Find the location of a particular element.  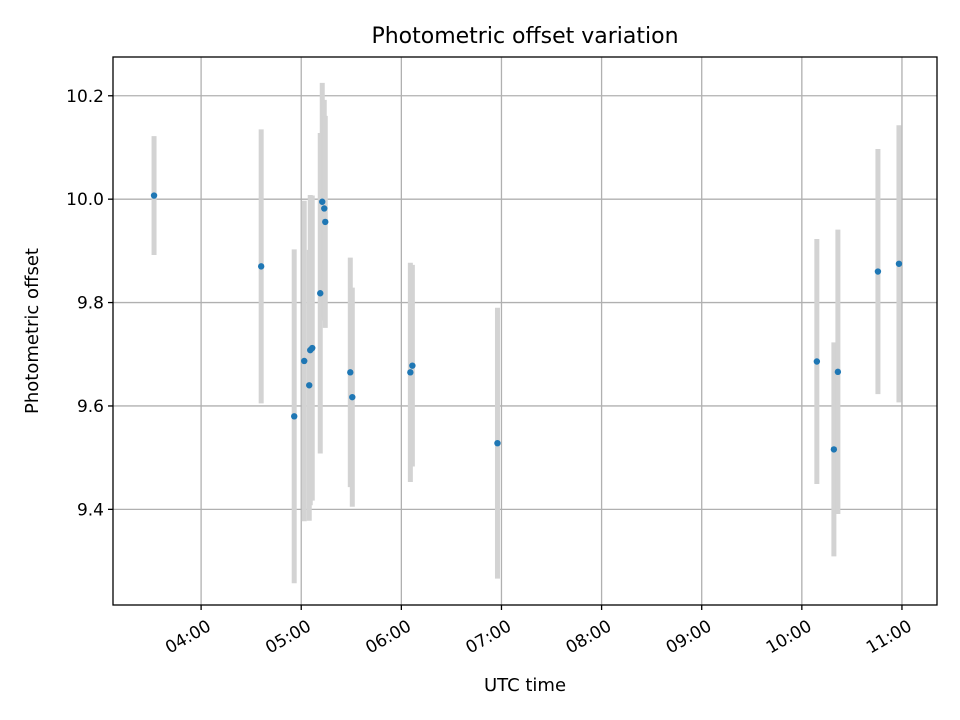

x-tick-label: 05:00 is located at coordinates (288, 637).